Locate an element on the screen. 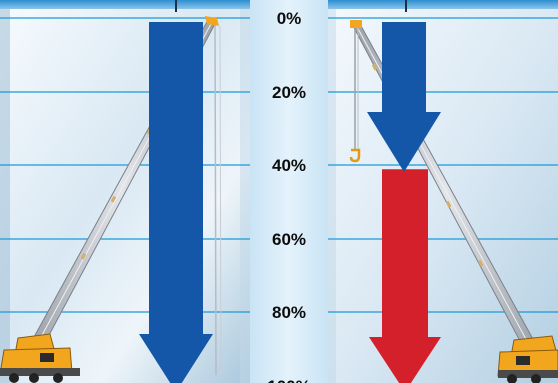 Image resolution: width=558 pixels, height=383 pixels. scale-label-0: 0% is located at coordinates (289, 18).